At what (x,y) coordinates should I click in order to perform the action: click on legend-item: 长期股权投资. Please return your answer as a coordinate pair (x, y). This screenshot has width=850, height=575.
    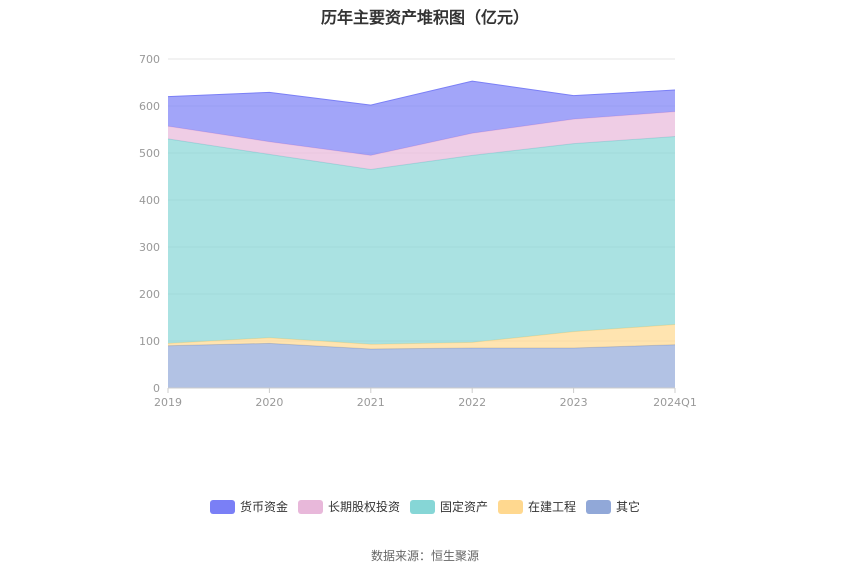
    Looking at the image, I should click on (348, 506).